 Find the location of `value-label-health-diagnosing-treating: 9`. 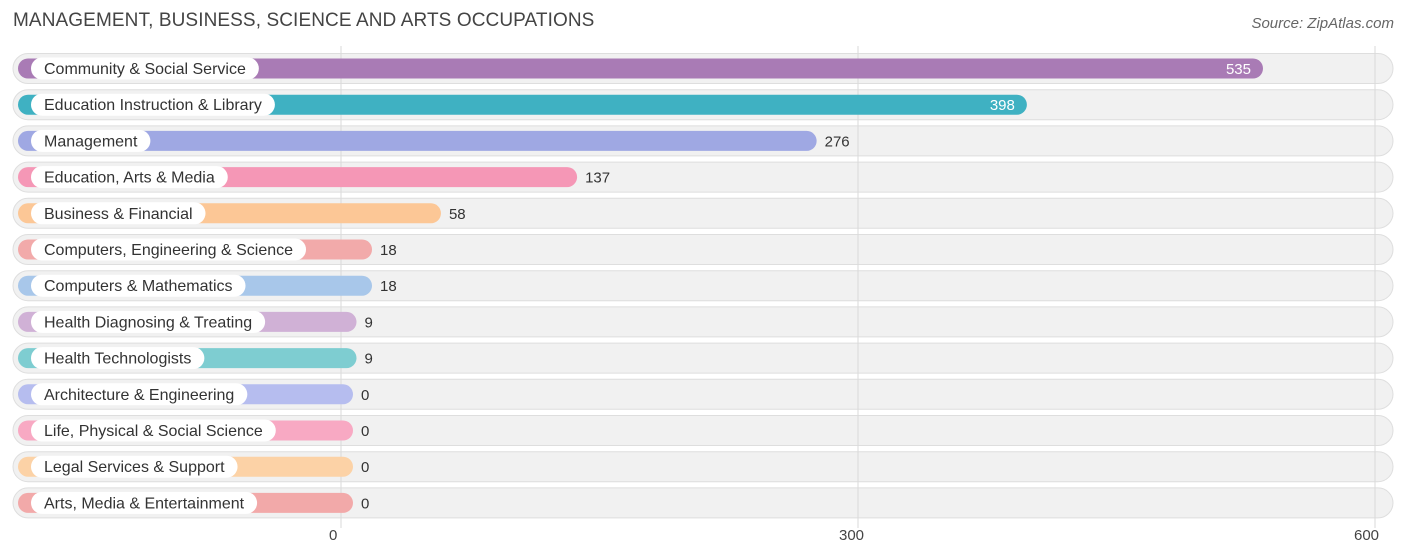

value-label-health-diagnosing-treating: 9 is located at coordinates (369, 322).